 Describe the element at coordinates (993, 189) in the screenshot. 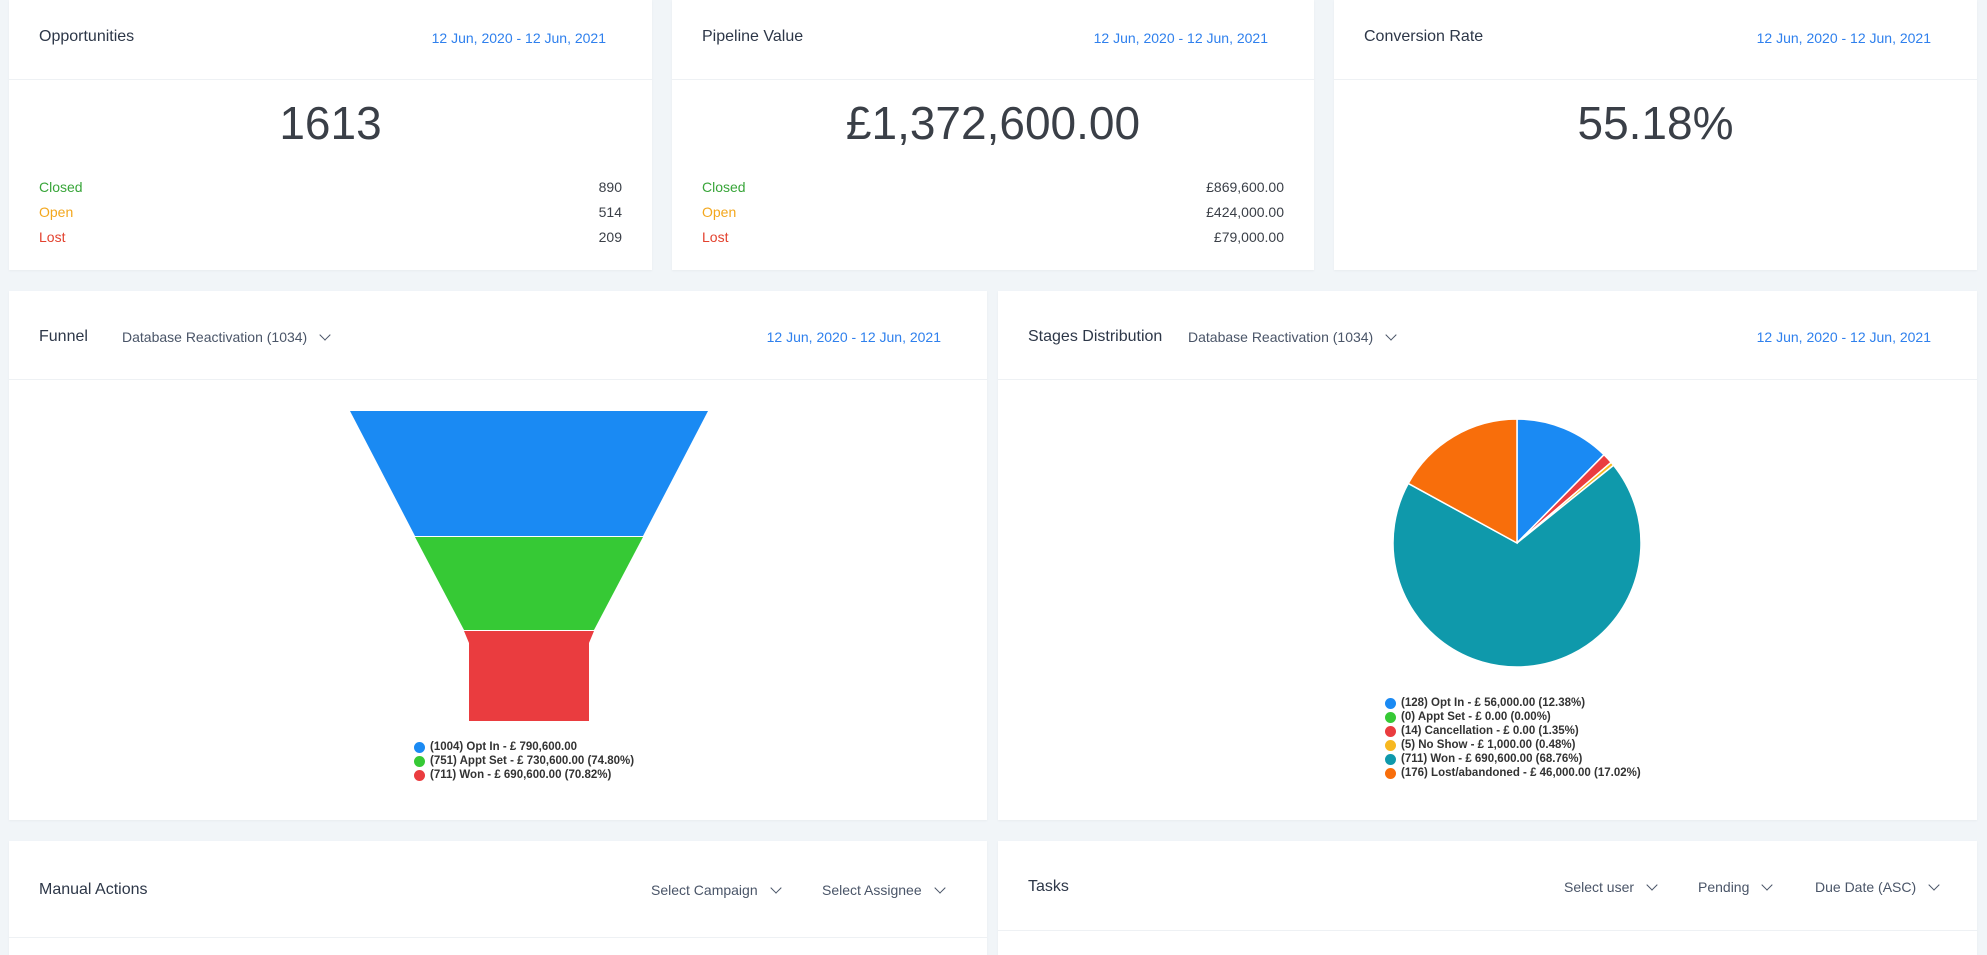

I see `stat-row-closed: Closed £869,600.00` at that location.